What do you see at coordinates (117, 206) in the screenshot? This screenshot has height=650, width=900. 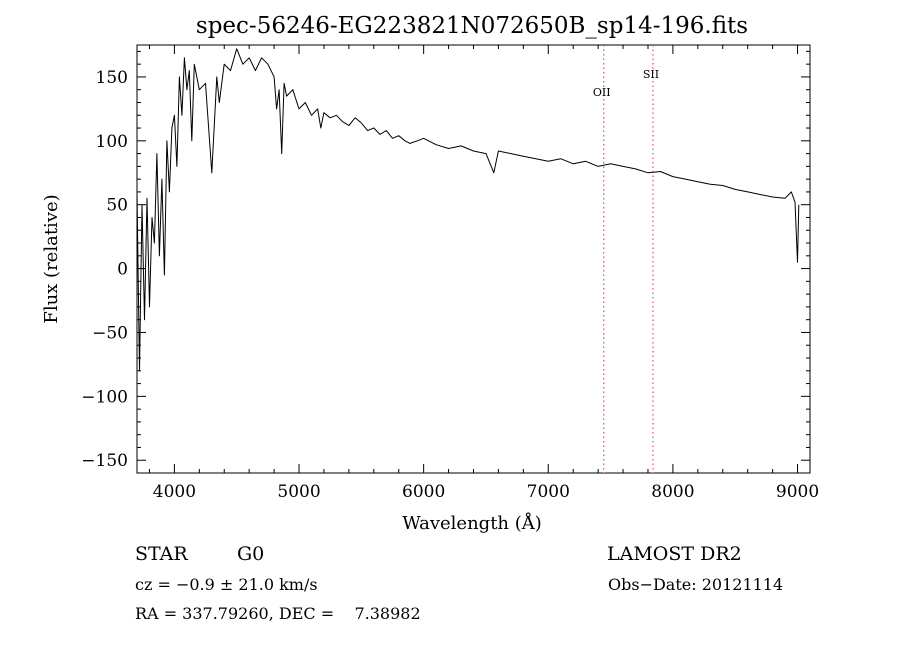 I see `y-tick-label: 50` at bounding box center [117, 206].